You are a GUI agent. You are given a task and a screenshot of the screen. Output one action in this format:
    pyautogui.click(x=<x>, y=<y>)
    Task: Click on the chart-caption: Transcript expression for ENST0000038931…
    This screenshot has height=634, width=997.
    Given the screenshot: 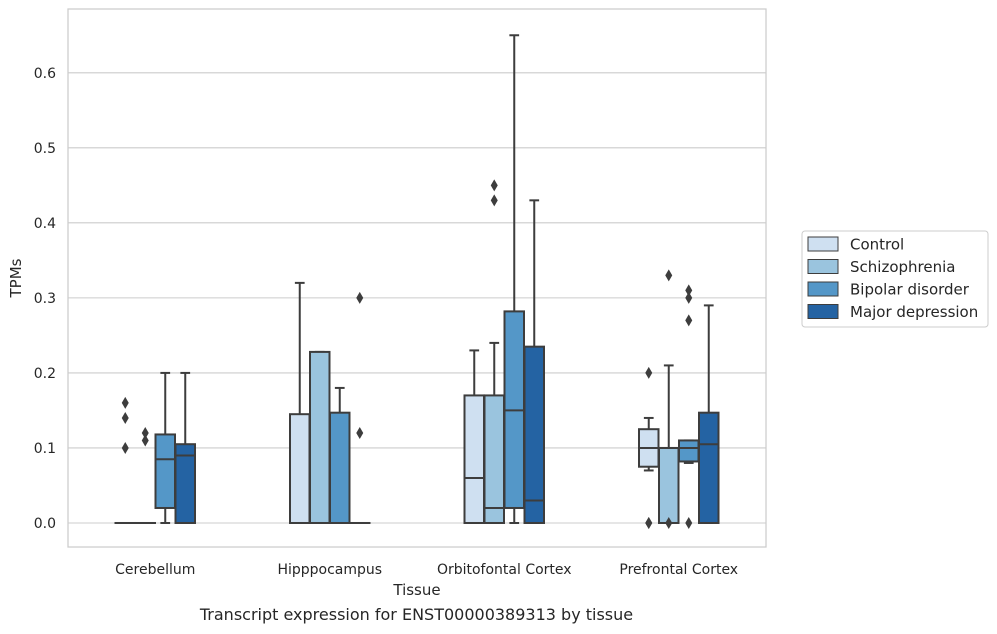 What is the action you would take?
    pyautogui.click(x=416, y=614)
    